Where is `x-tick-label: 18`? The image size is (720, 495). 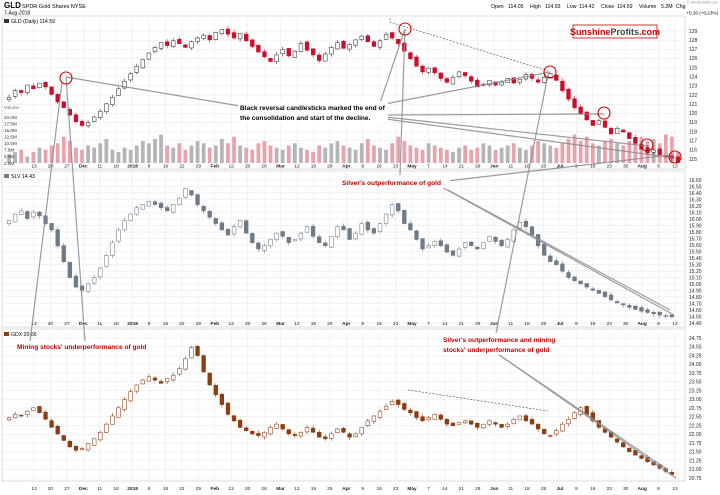
x-tick-label: 18 is located at coordinates (117, 324).